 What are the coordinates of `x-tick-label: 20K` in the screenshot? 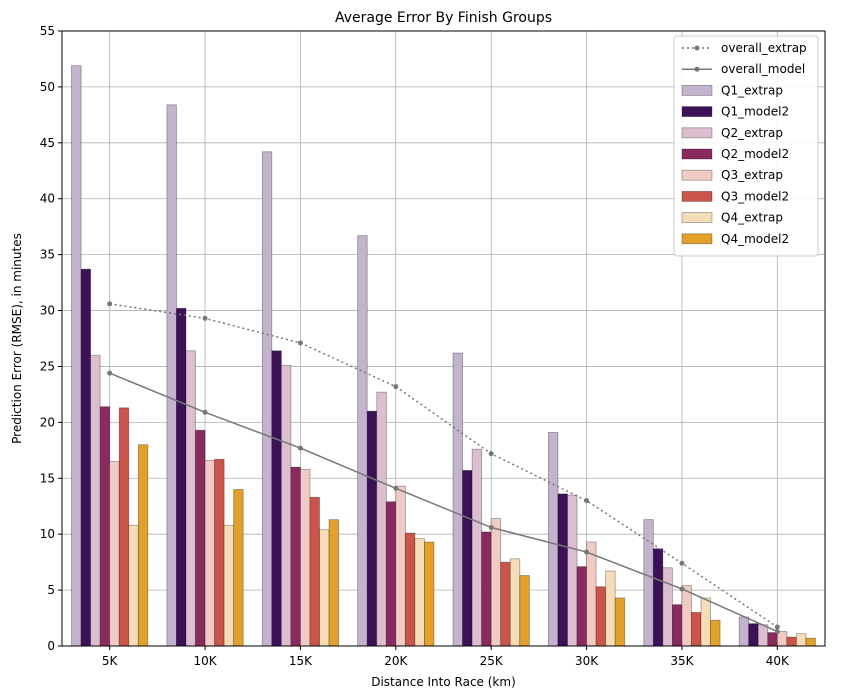 It's located at (396, 661).